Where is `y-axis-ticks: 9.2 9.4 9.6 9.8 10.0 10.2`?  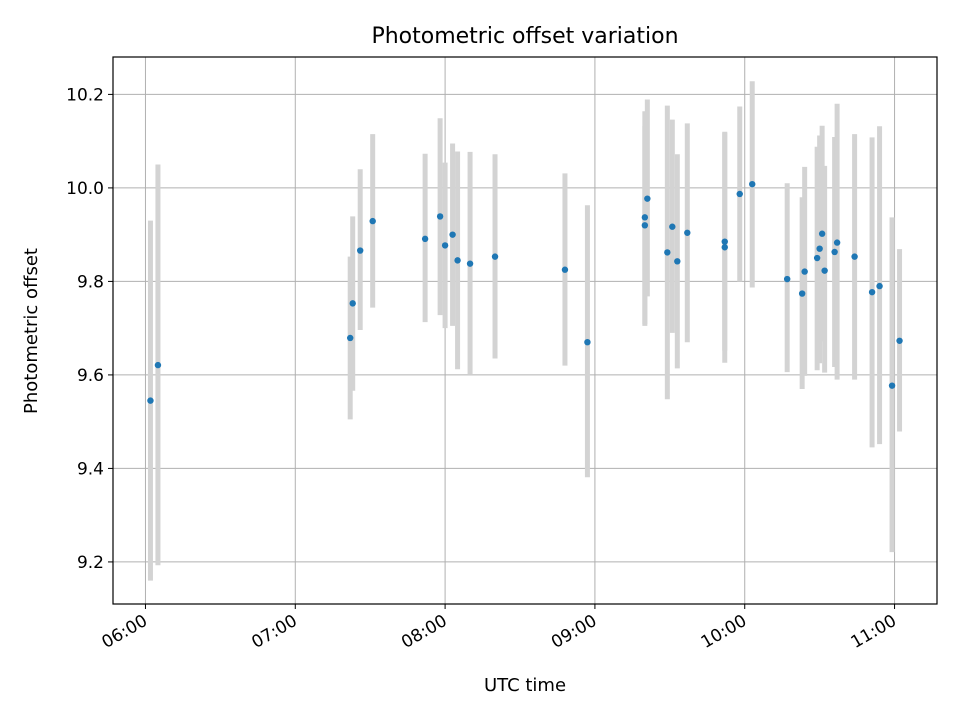 y-axis-ticks: 9.2 9.4 9.6 9.8 10.0 10.2 is located at coordinates (89, 329).